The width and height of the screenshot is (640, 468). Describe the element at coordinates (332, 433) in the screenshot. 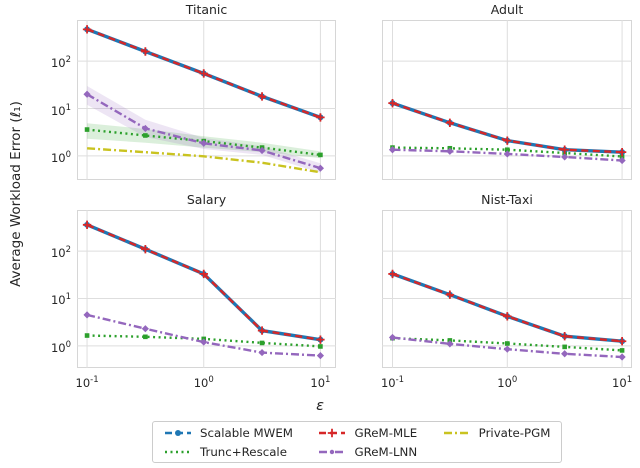

I see `legend-line-grem-mle` at that location.